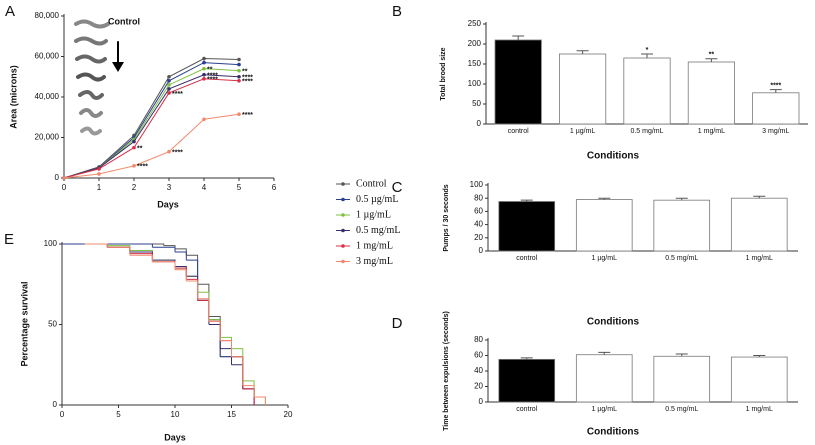  What do you see at coordinates (397, 323) in the screenshot?
I see `panel-letter: D` at bounding box center [397, 323].